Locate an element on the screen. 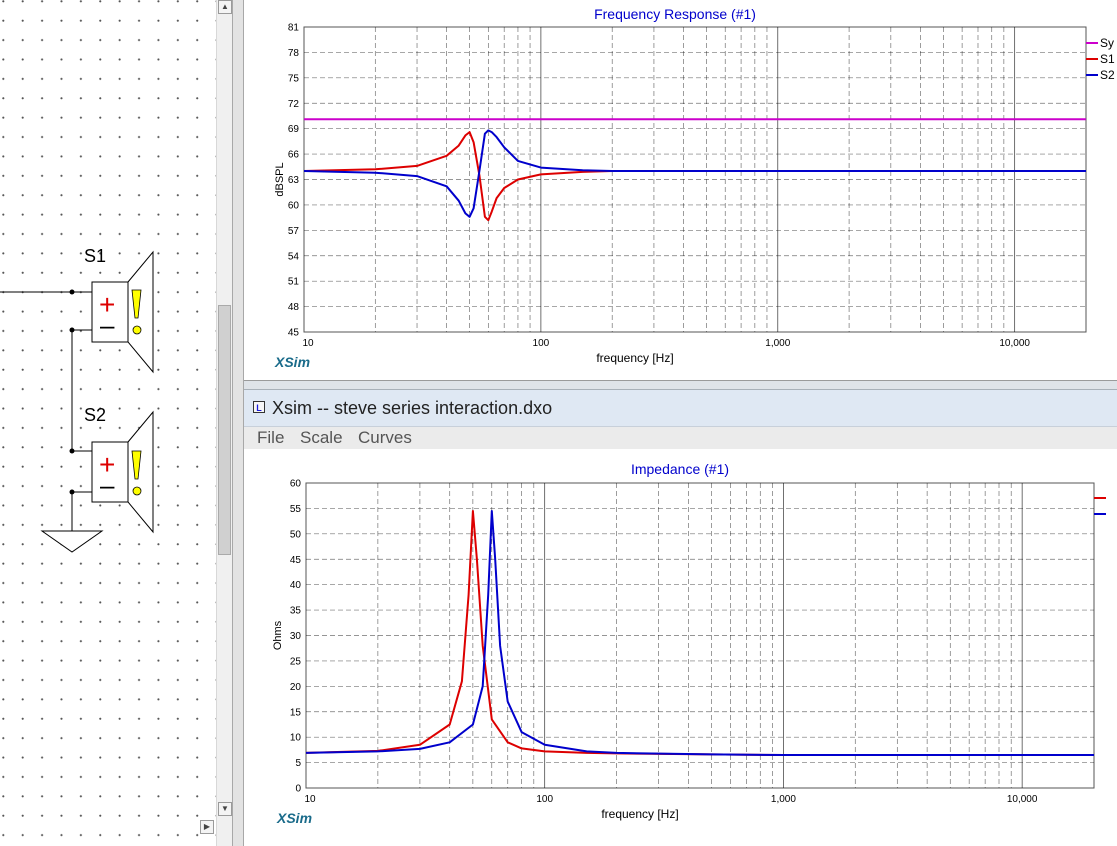 This screenshot has height=846, width=1117. speaker-s1-minus: – is located at coordinates (107, 325).